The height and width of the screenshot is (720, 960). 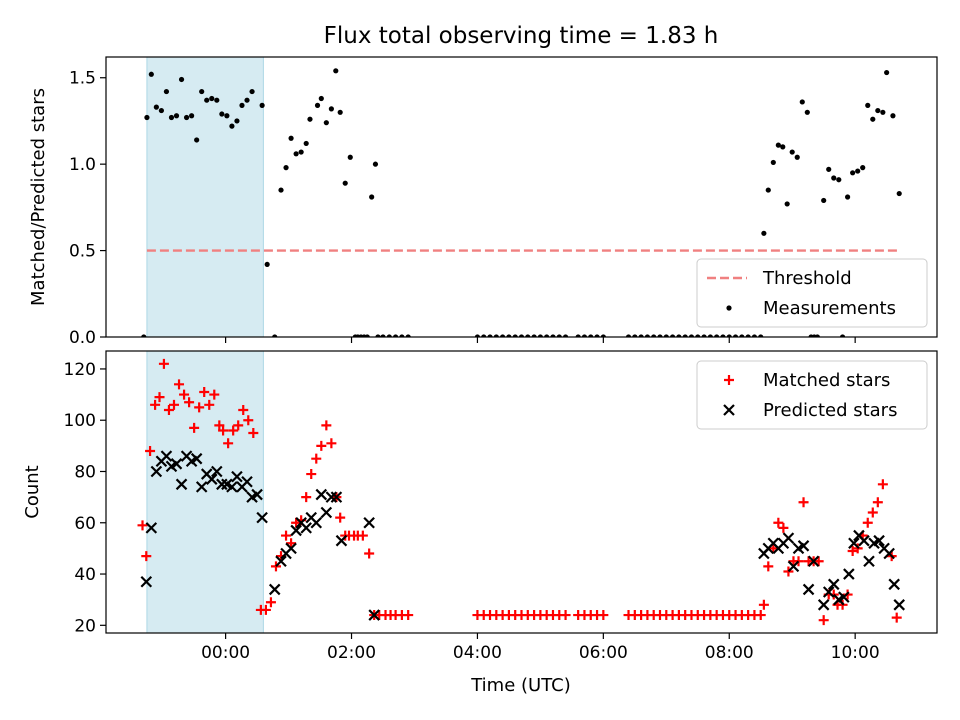 I want to click on legend-predicted-swatch, so click(x=729, y=410).